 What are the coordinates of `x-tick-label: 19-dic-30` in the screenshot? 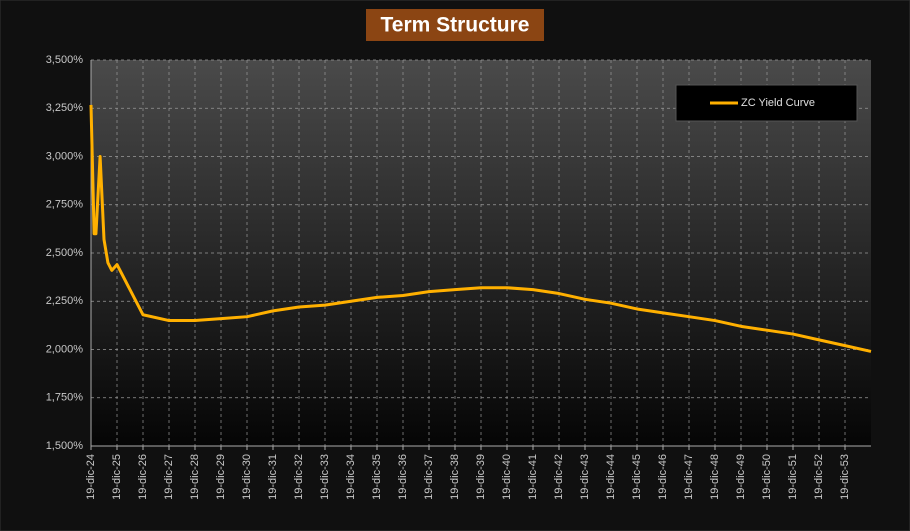 It's located at (247, 477).